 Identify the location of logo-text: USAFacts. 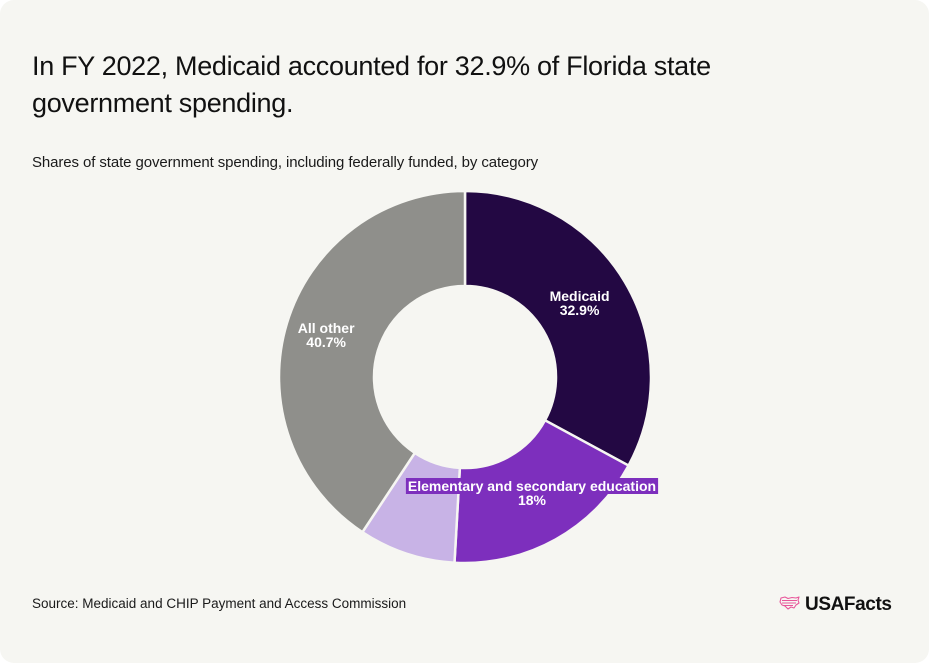
(848, 604).